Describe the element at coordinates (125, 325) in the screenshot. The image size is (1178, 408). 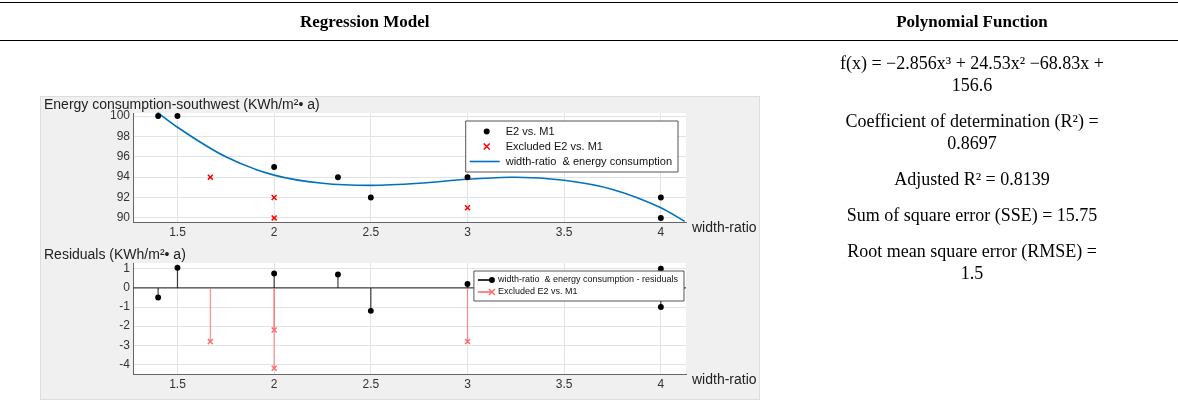
I see `y-tick-label: -2` at that location.